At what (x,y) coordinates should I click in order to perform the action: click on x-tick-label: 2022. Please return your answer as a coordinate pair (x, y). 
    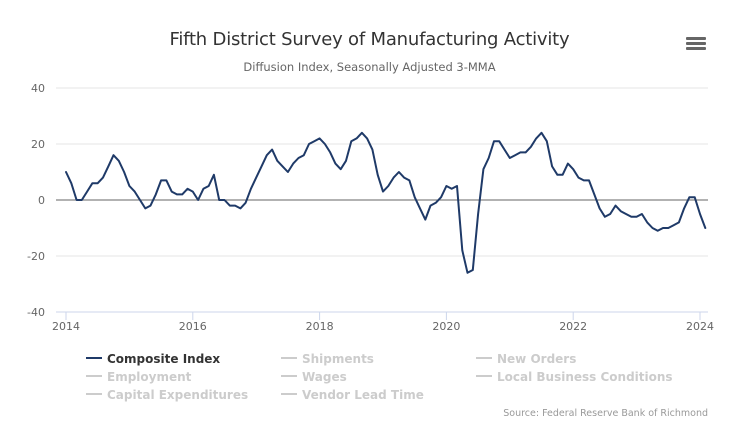
    Looking at the image, I should click on (573, 326).